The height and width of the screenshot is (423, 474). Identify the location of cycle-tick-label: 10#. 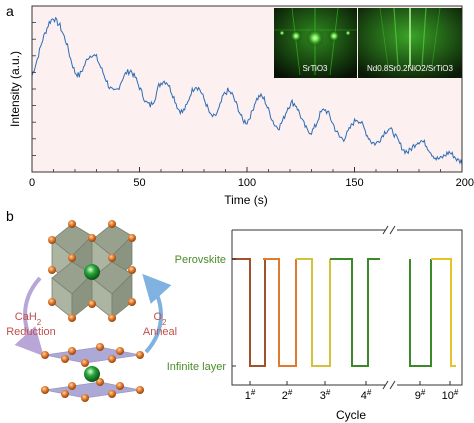
(450, 395).